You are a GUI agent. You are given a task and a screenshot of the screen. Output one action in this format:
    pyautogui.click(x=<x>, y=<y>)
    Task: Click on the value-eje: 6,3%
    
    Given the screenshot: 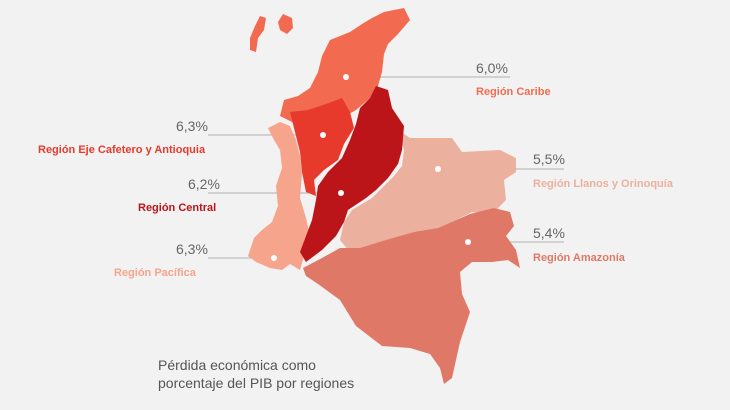 What is the action you would take?
    pyautogui.click(x=192, y=126)
    